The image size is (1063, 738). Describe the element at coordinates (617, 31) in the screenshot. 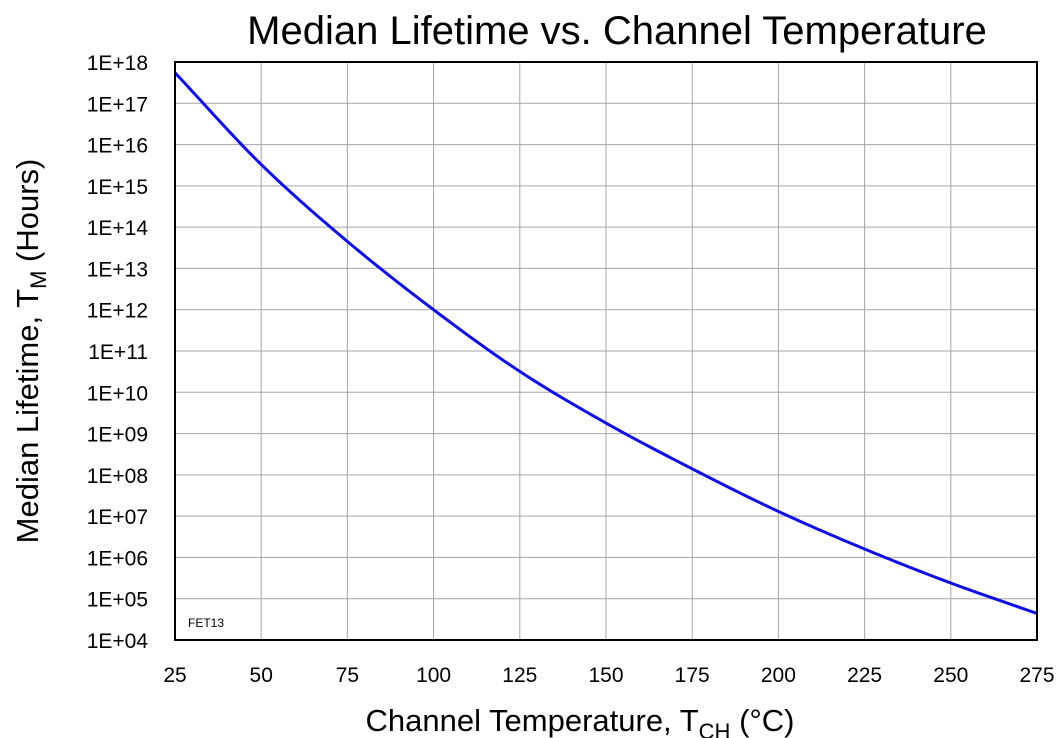

I see `chart-title: Median Lifetime vs. Channel Temperature` at that location.